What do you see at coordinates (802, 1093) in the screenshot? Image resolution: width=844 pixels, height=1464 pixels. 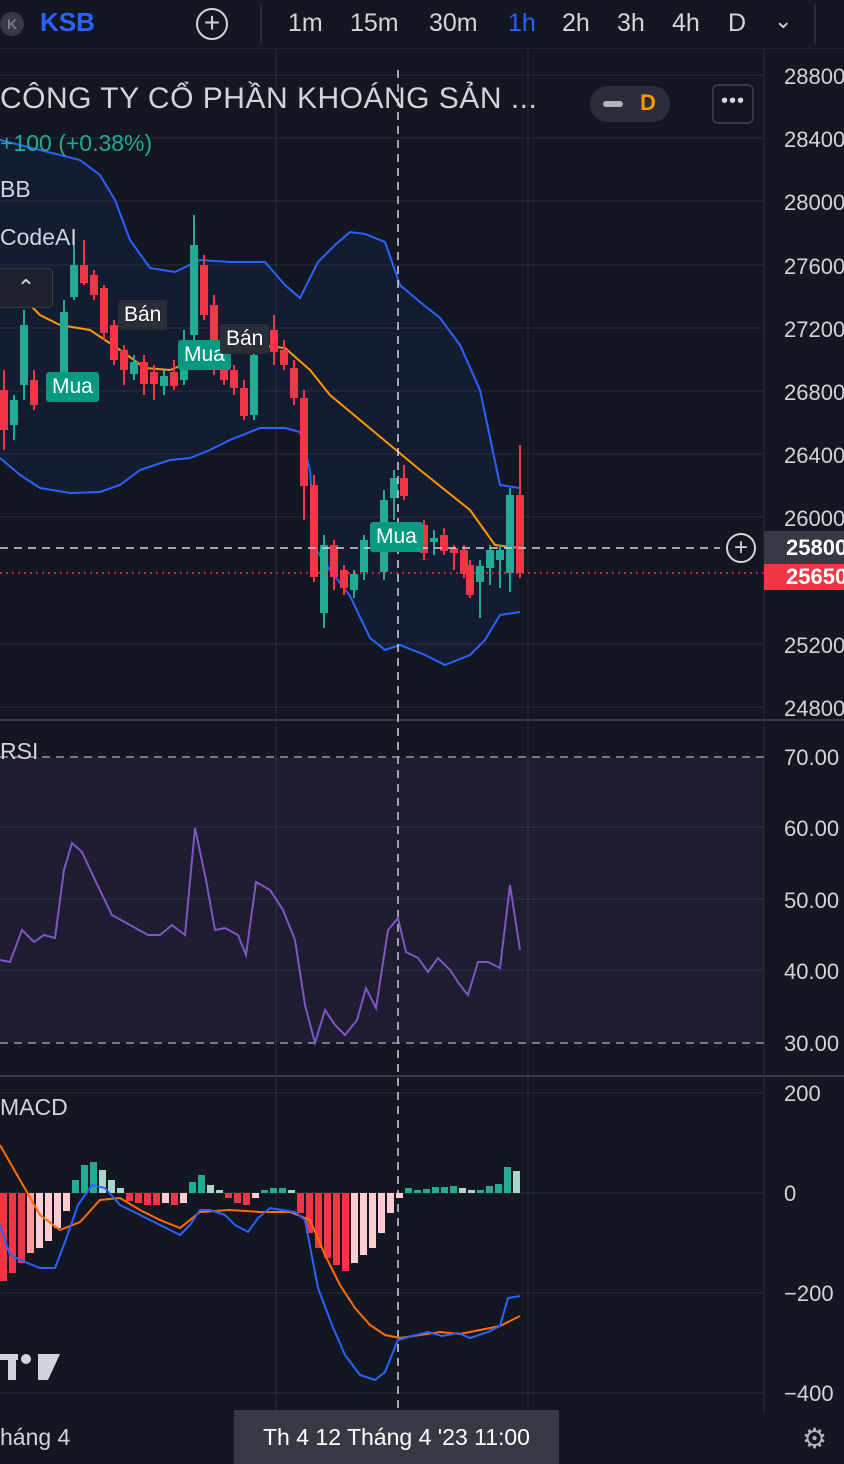 I see `macd-axis-label: 200` at bounding box center [802, 1093].